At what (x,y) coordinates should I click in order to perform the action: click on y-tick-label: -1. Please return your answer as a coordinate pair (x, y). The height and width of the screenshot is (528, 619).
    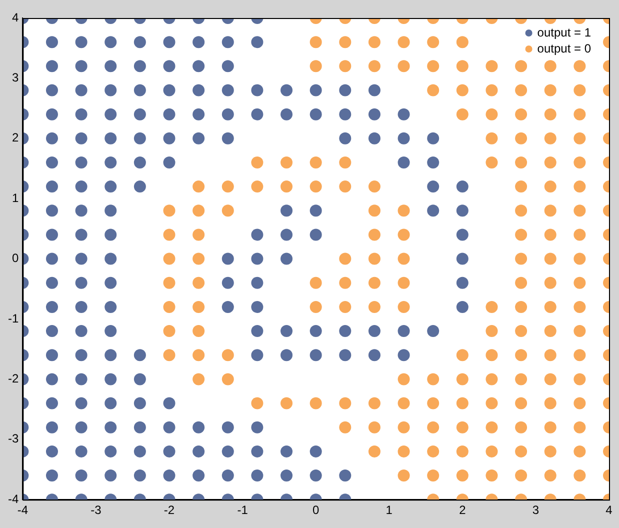
    Looking at the image, I should click on (13, 318).